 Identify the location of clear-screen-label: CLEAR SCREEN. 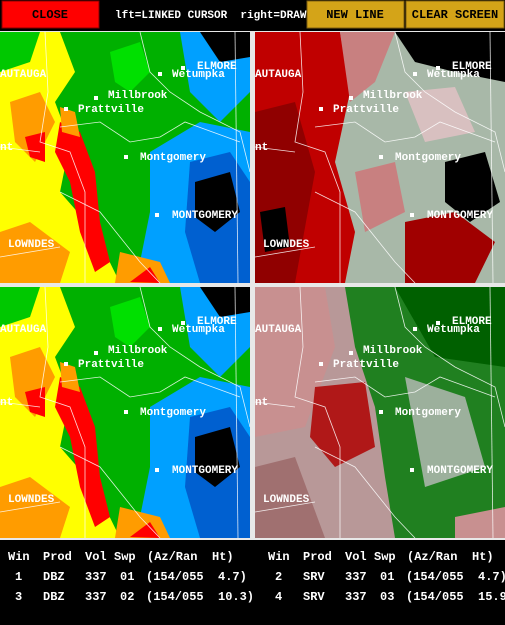
(455, 15).